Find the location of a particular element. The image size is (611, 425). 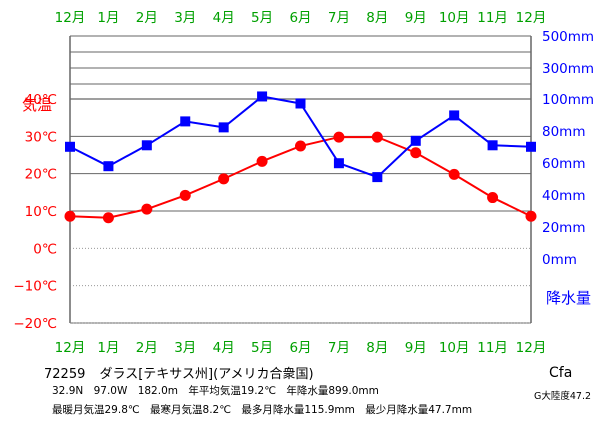

elevation: 182.0m is located at coordinates (157, 391).